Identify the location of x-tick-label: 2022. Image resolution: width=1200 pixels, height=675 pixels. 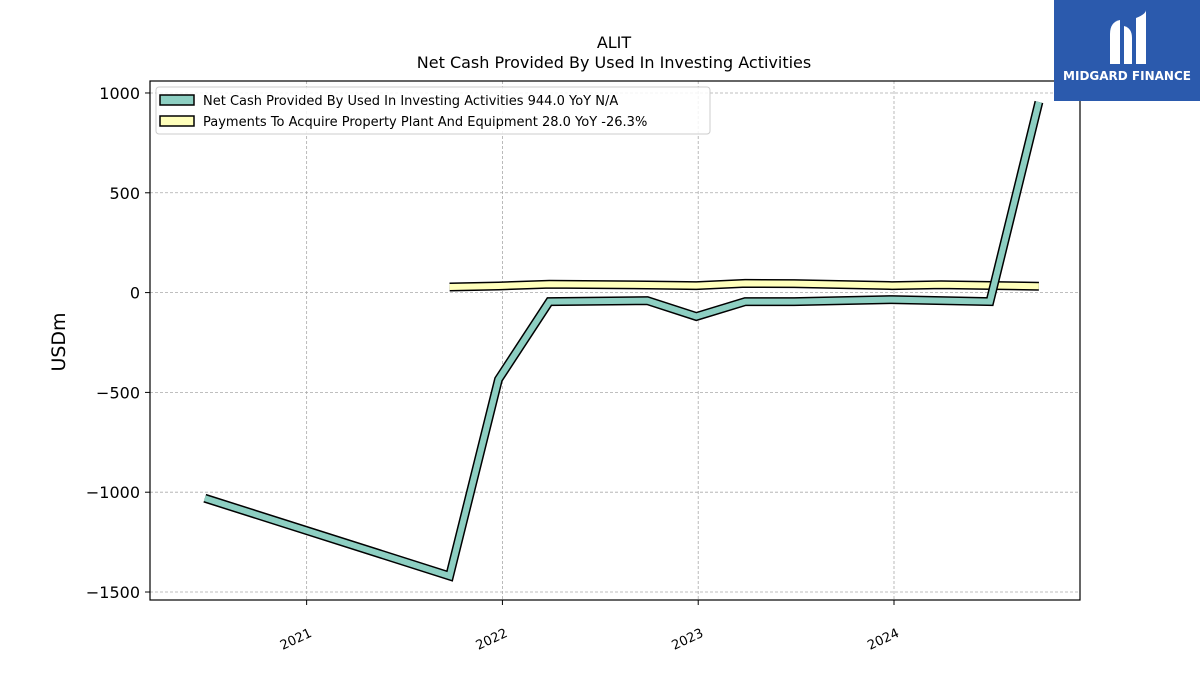
(492, 640).